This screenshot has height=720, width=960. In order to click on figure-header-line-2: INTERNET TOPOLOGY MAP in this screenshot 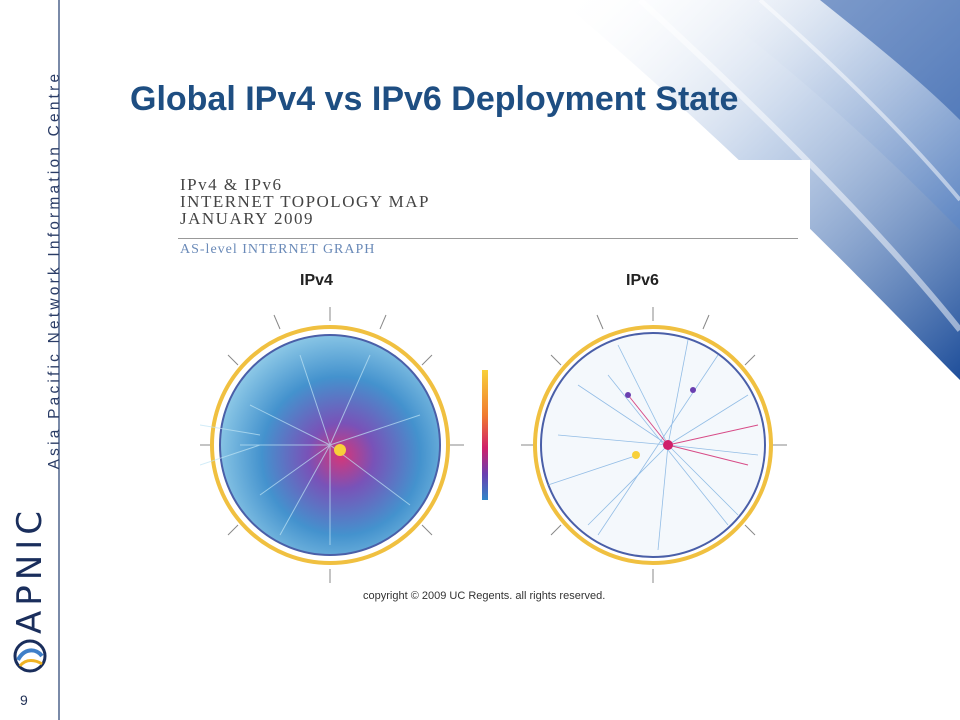, I will do `click(305, 201)`.